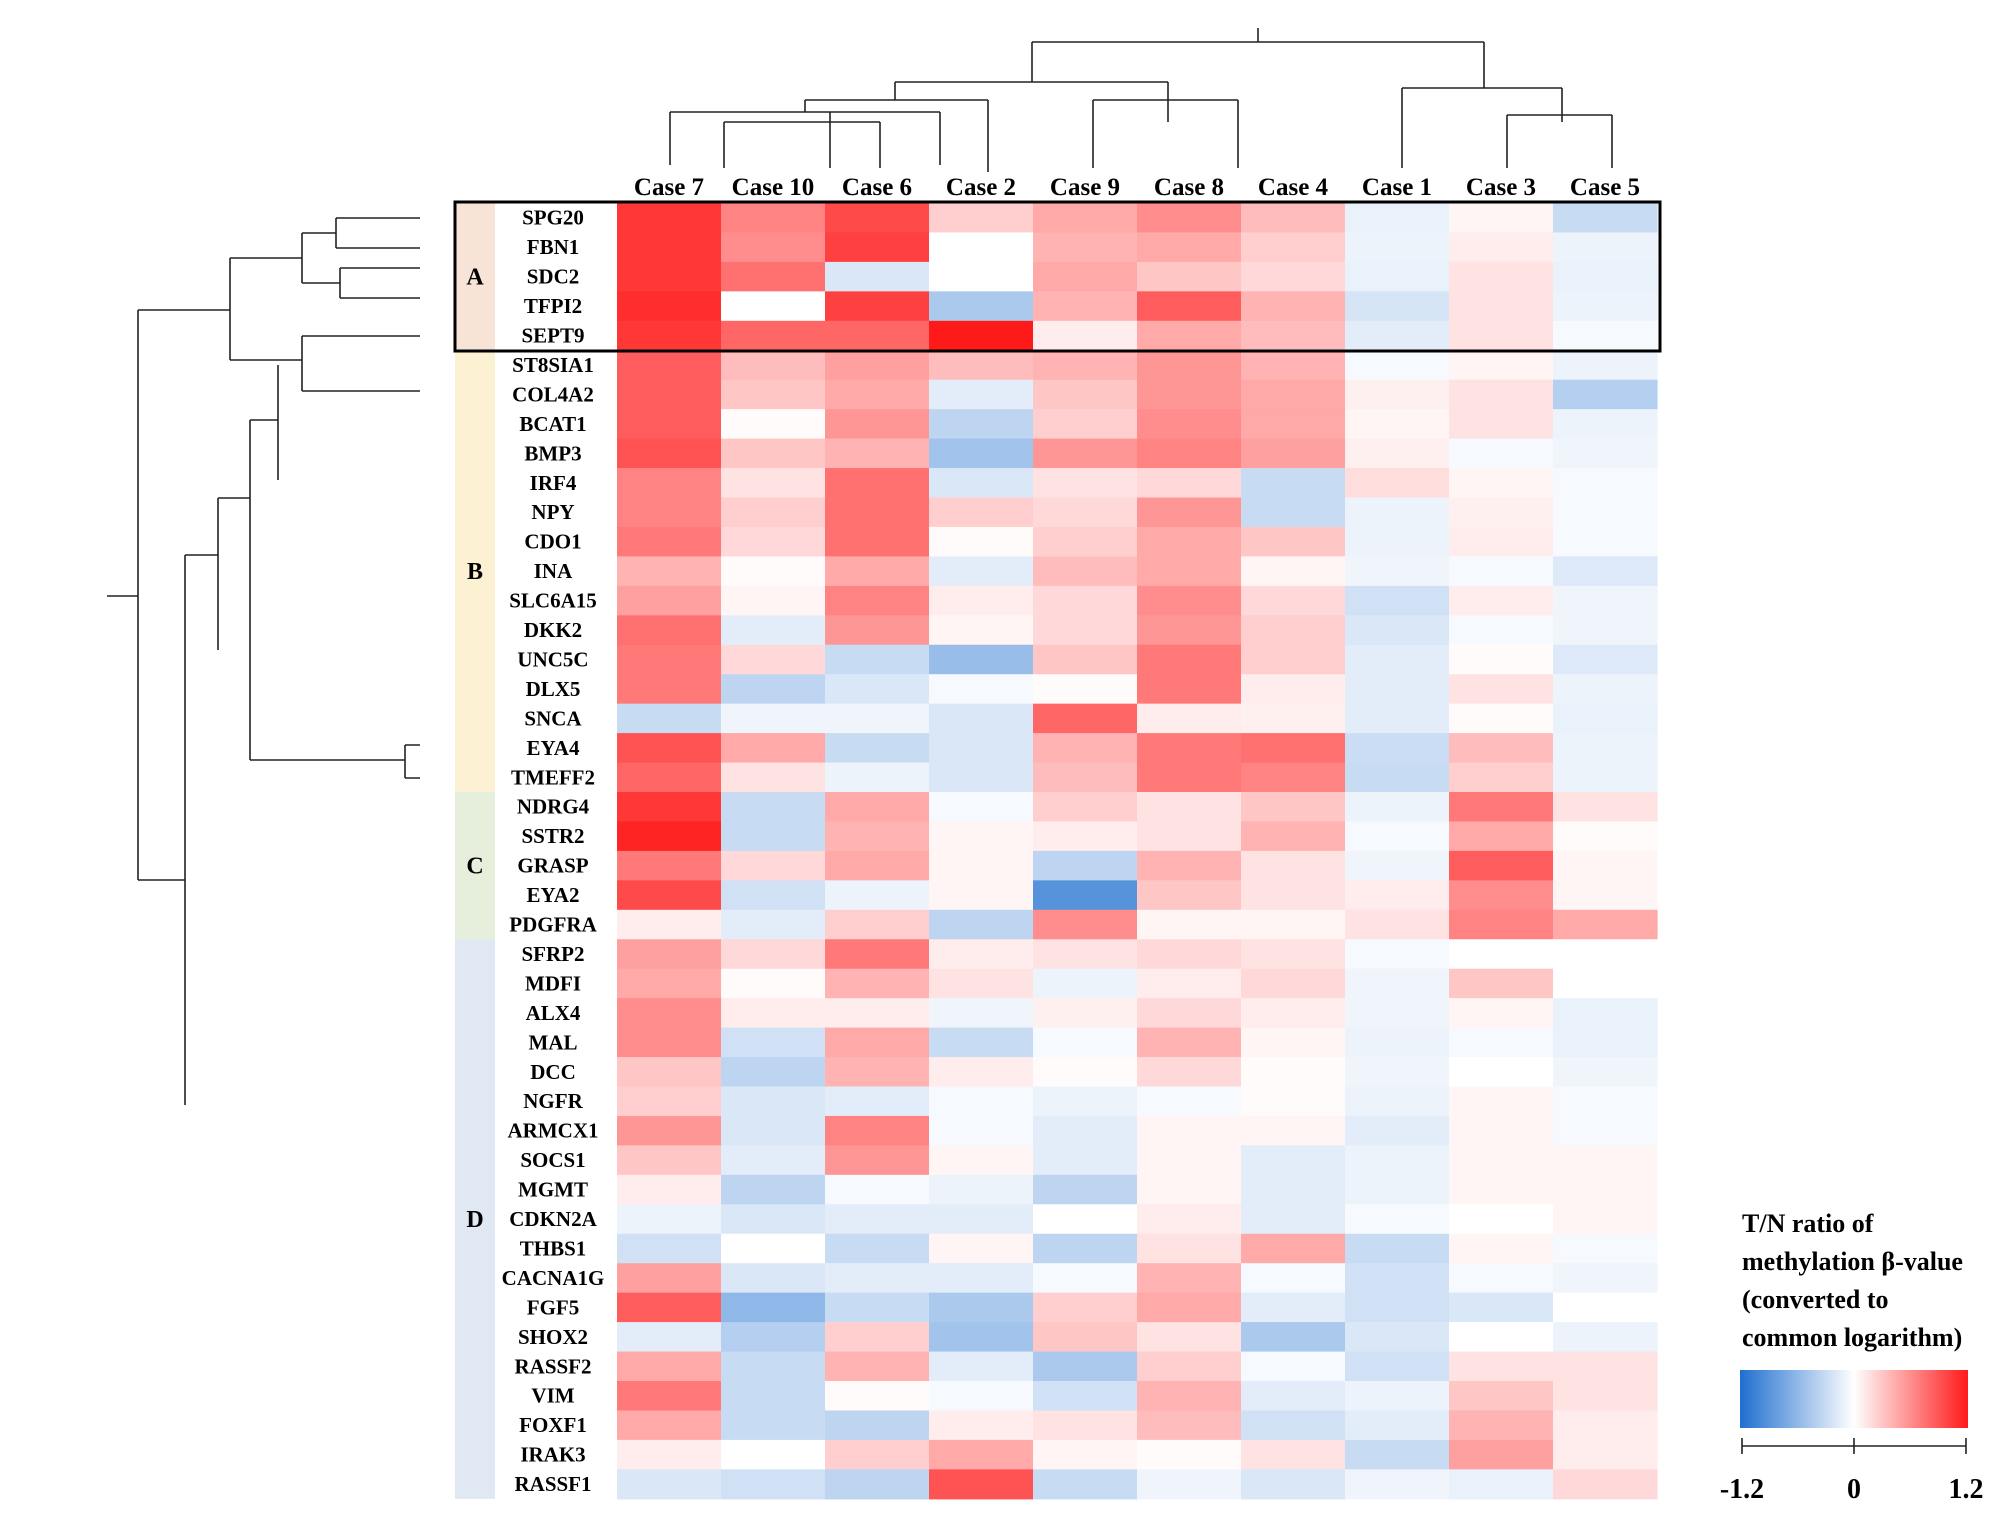 This screenshot has width=2008, height=1518. I want to click on row-label-IRF4: IRF4, so click(553, 483).